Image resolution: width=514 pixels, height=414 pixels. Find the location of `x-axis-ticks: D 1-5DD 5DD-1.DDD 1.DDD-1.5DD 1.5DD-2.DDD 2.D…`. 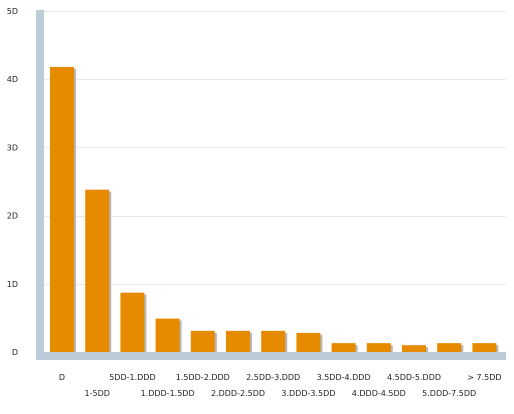

x-axis-ticks: D 1-5DD 5DD-1.DDD 1.DDD-1.5DD 1.5DD-2.DDD 2.D… is located at coordinates (280, 385).